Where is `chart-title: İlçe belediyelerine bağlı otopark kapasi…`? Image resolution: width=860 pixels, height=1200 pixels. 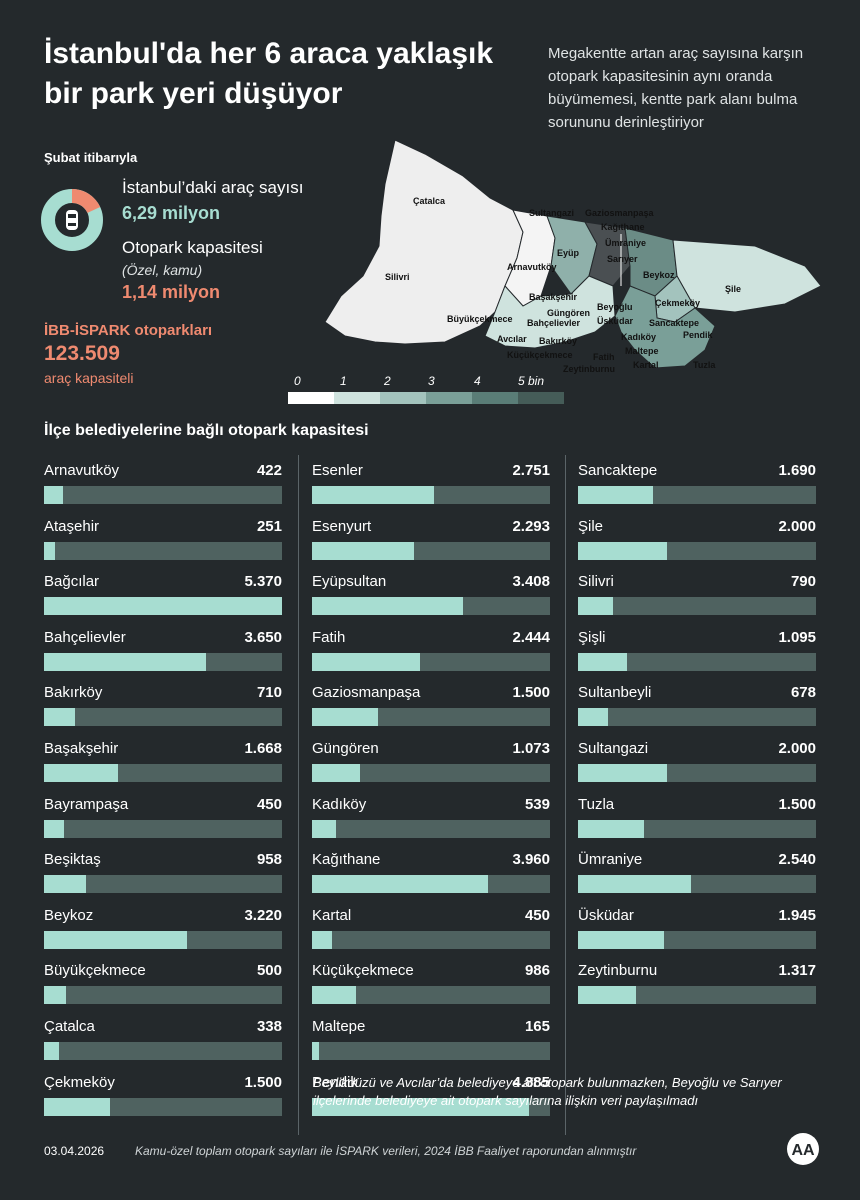
chart-title: İlçe belediyelerine bağlı otopark kapasi… is located at coordinates (206, 430).